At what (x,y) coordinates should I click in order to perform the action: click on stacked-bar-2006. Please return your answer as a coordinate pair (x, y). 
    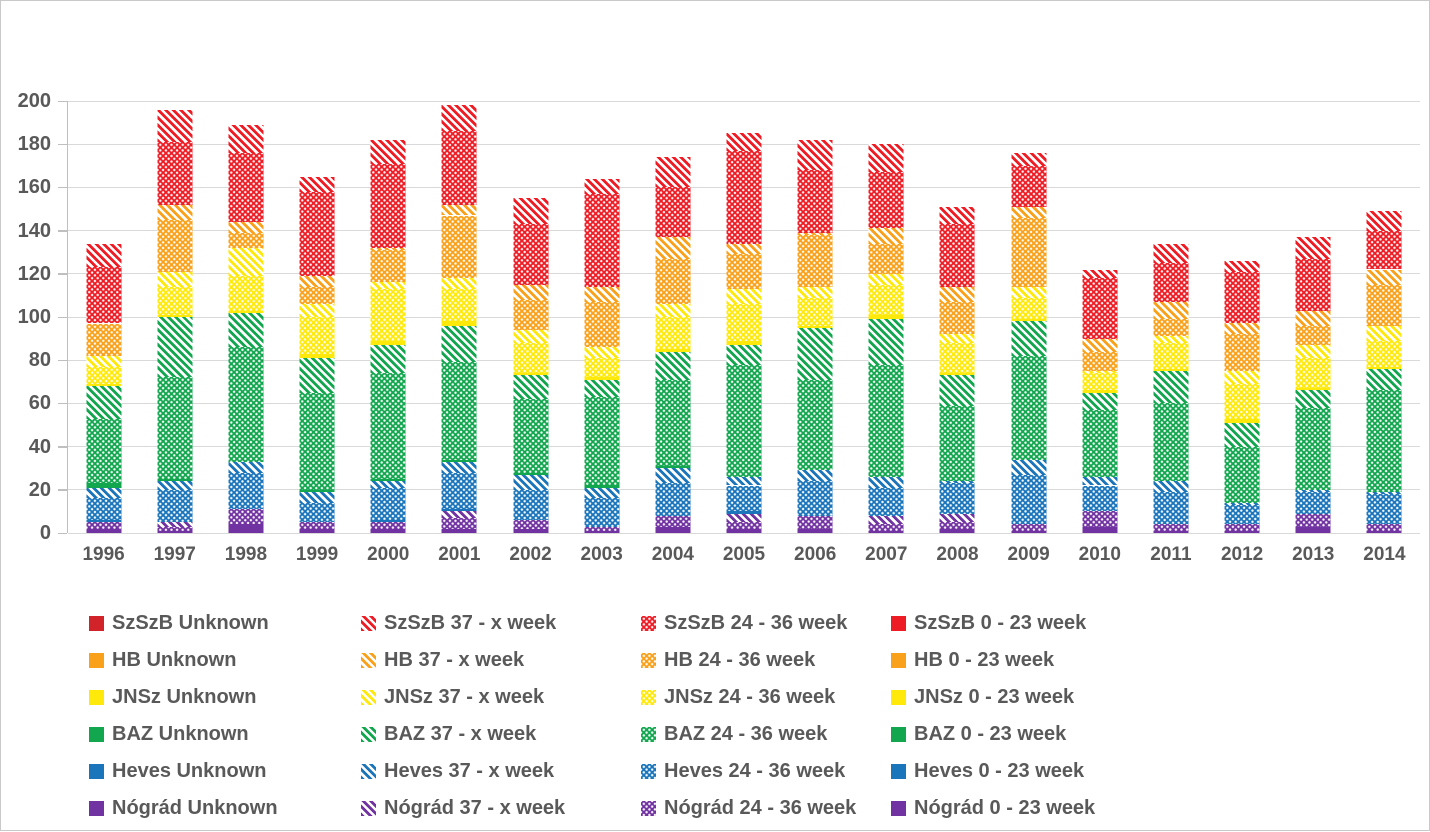
    Looking at the image, I should click on (815, 317).